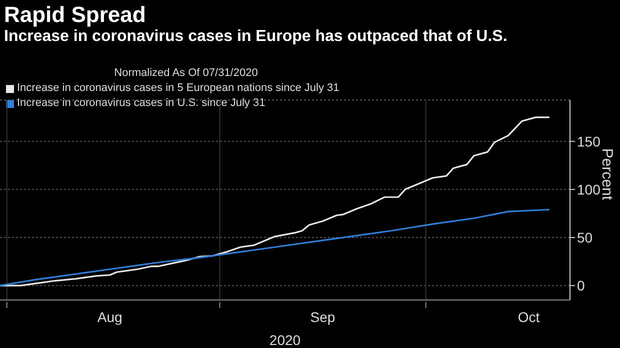 The height and width of the screenshot is (348, 620). What do you see at coordinates (529, 317) in the screenshot?
I see `x-tick-label: Oct` at bounding box center [529, 317].